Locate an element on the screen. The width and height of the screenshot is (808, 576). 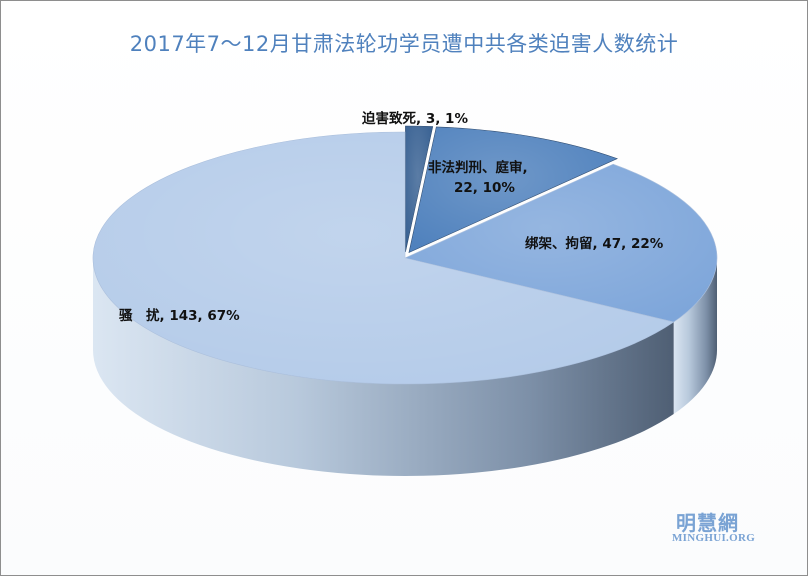
data-label-3: 骚 扰, 143, 67% is located at coordinates (179, 315).